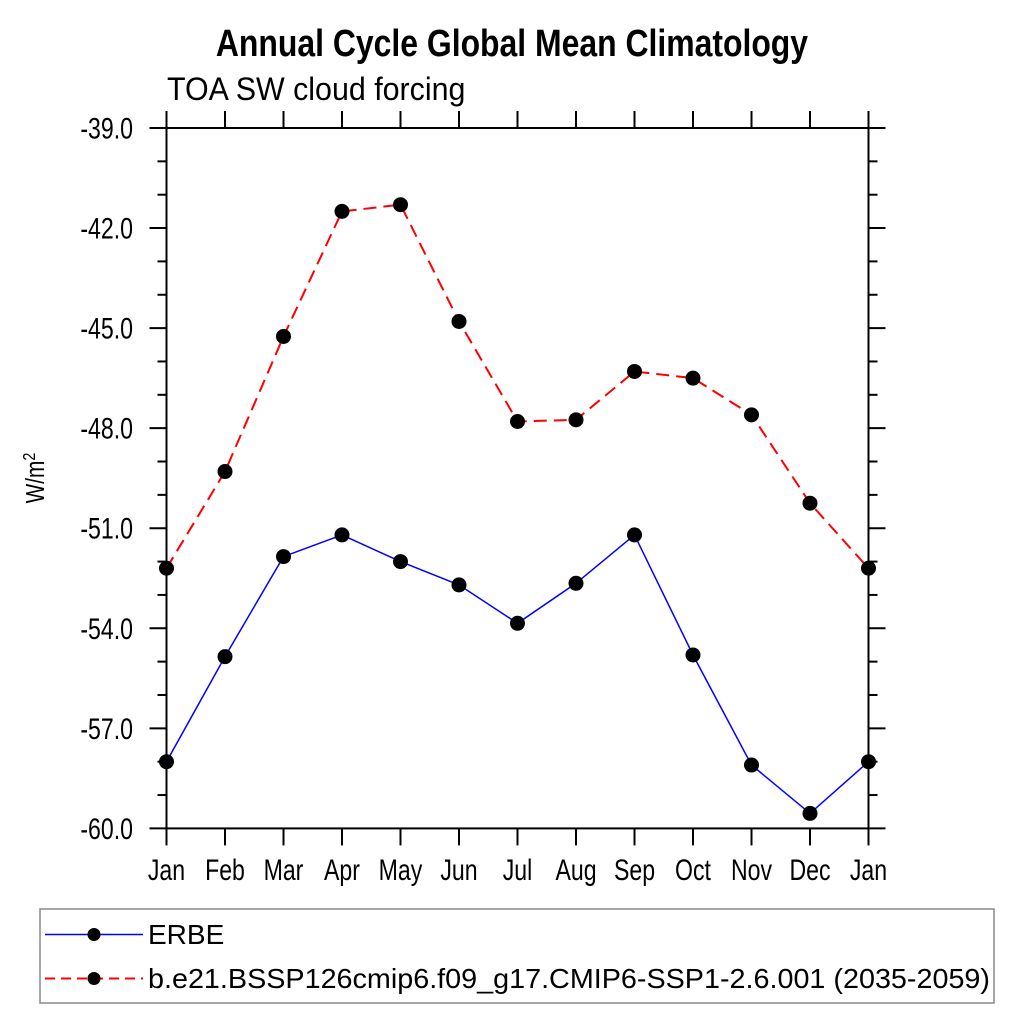 Image resolution: width=1024 pixels, height=1024 pixels. What do you see at coordinates (284, 870) in the screenshot?
I see `x-tick-label: Mar` at bounding box center [284, 870].